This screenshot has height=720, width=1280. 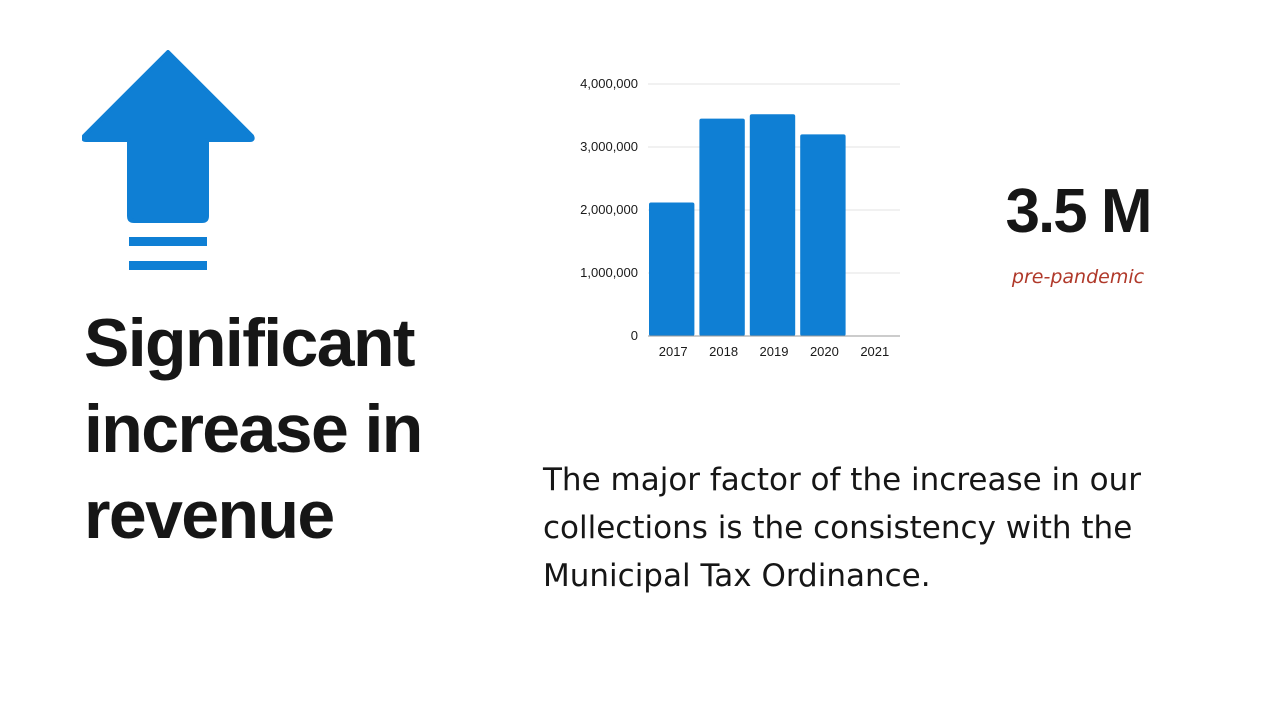 I want to click on y-tick-label: 1,000,000, so click(x=609, y=272).